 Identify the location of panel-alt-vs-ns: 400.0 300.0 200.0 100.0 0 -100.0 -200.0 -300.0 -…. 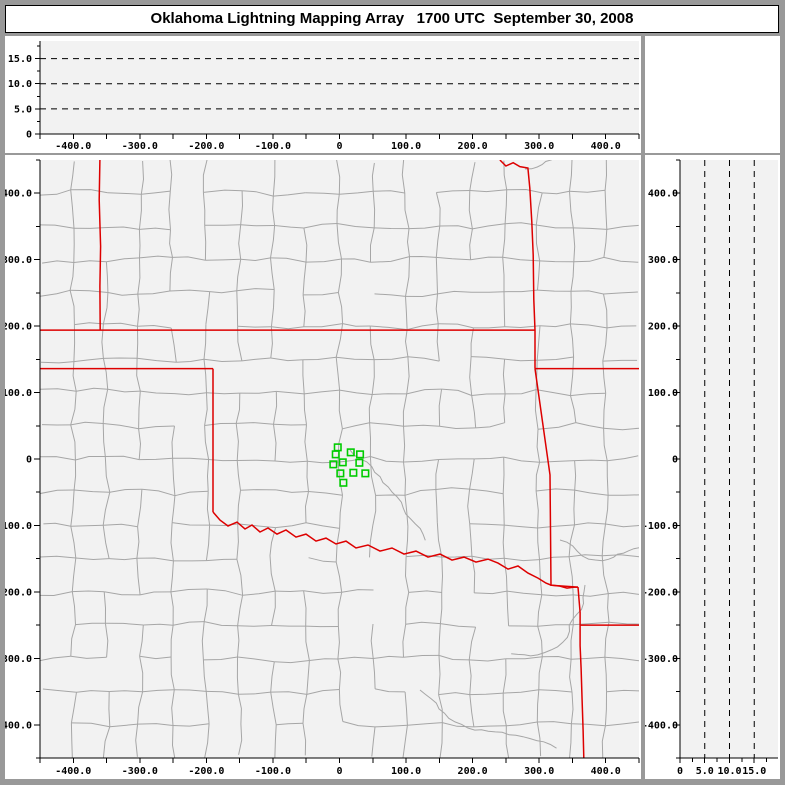
(712, 467).